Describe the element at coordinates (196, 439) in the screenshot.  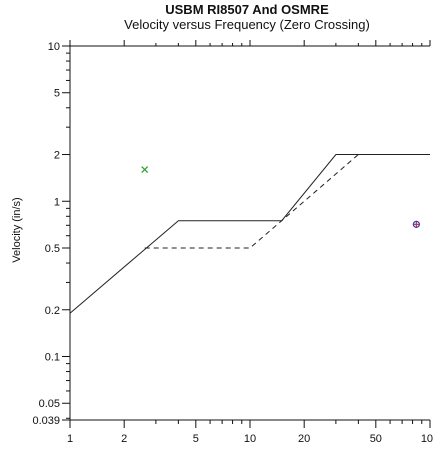
I see `x-tick-label: 5` at that location.